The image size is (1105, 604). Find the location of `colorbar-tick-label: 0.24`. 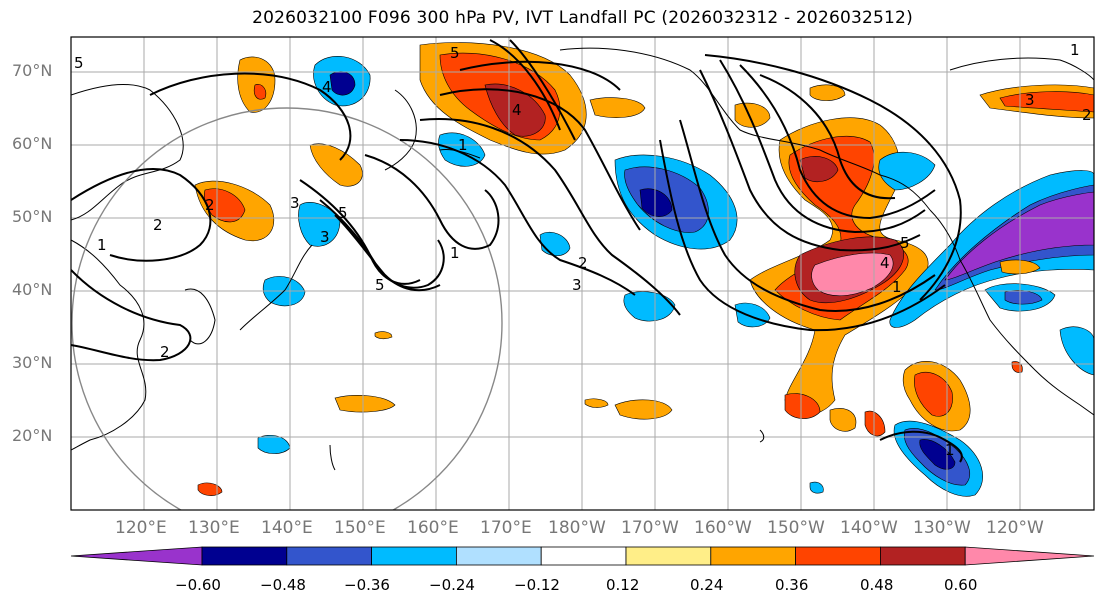

colorbar-tick-label: 0.24 is located at coordinates (707, 585).